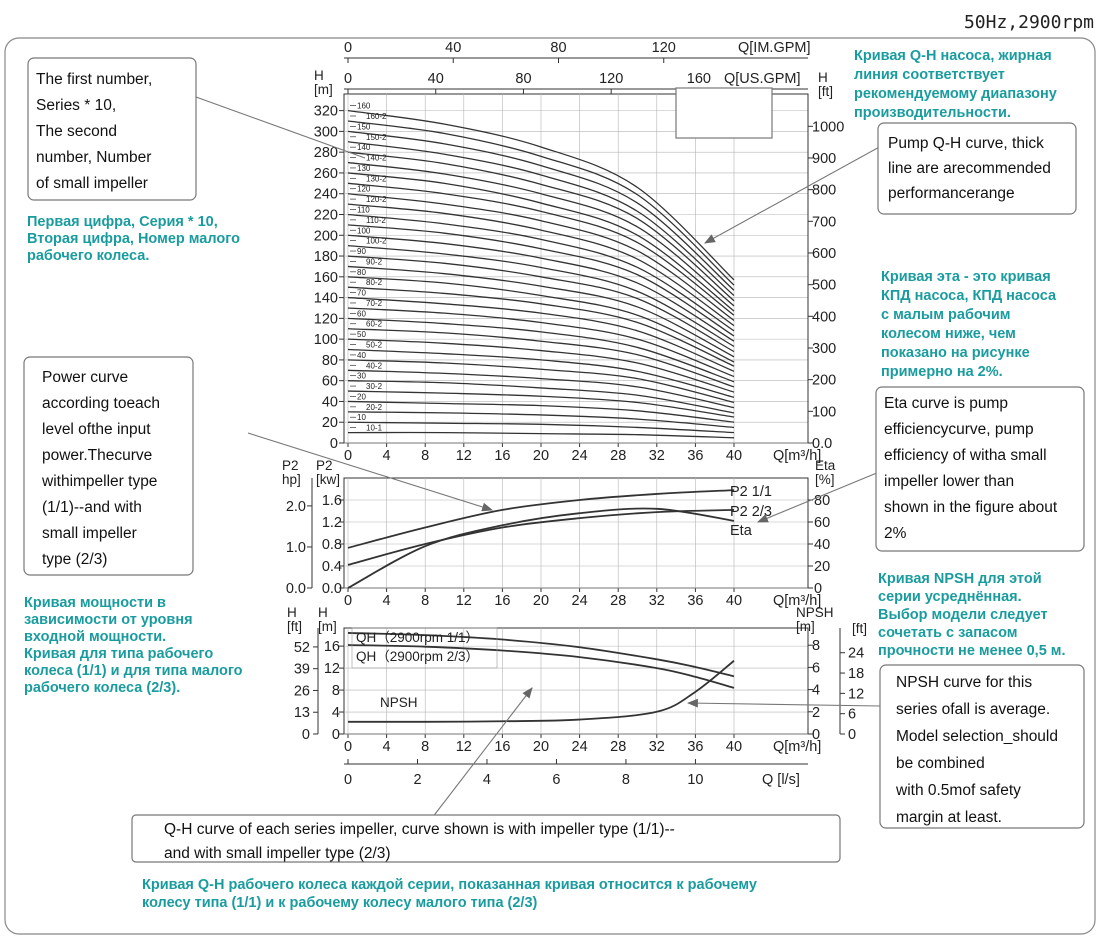 This screenshot has width=1100, height=941. Describe the element at coordinates (824, 286) in the screenshot. I see `y-tick-label: 500` at that location.